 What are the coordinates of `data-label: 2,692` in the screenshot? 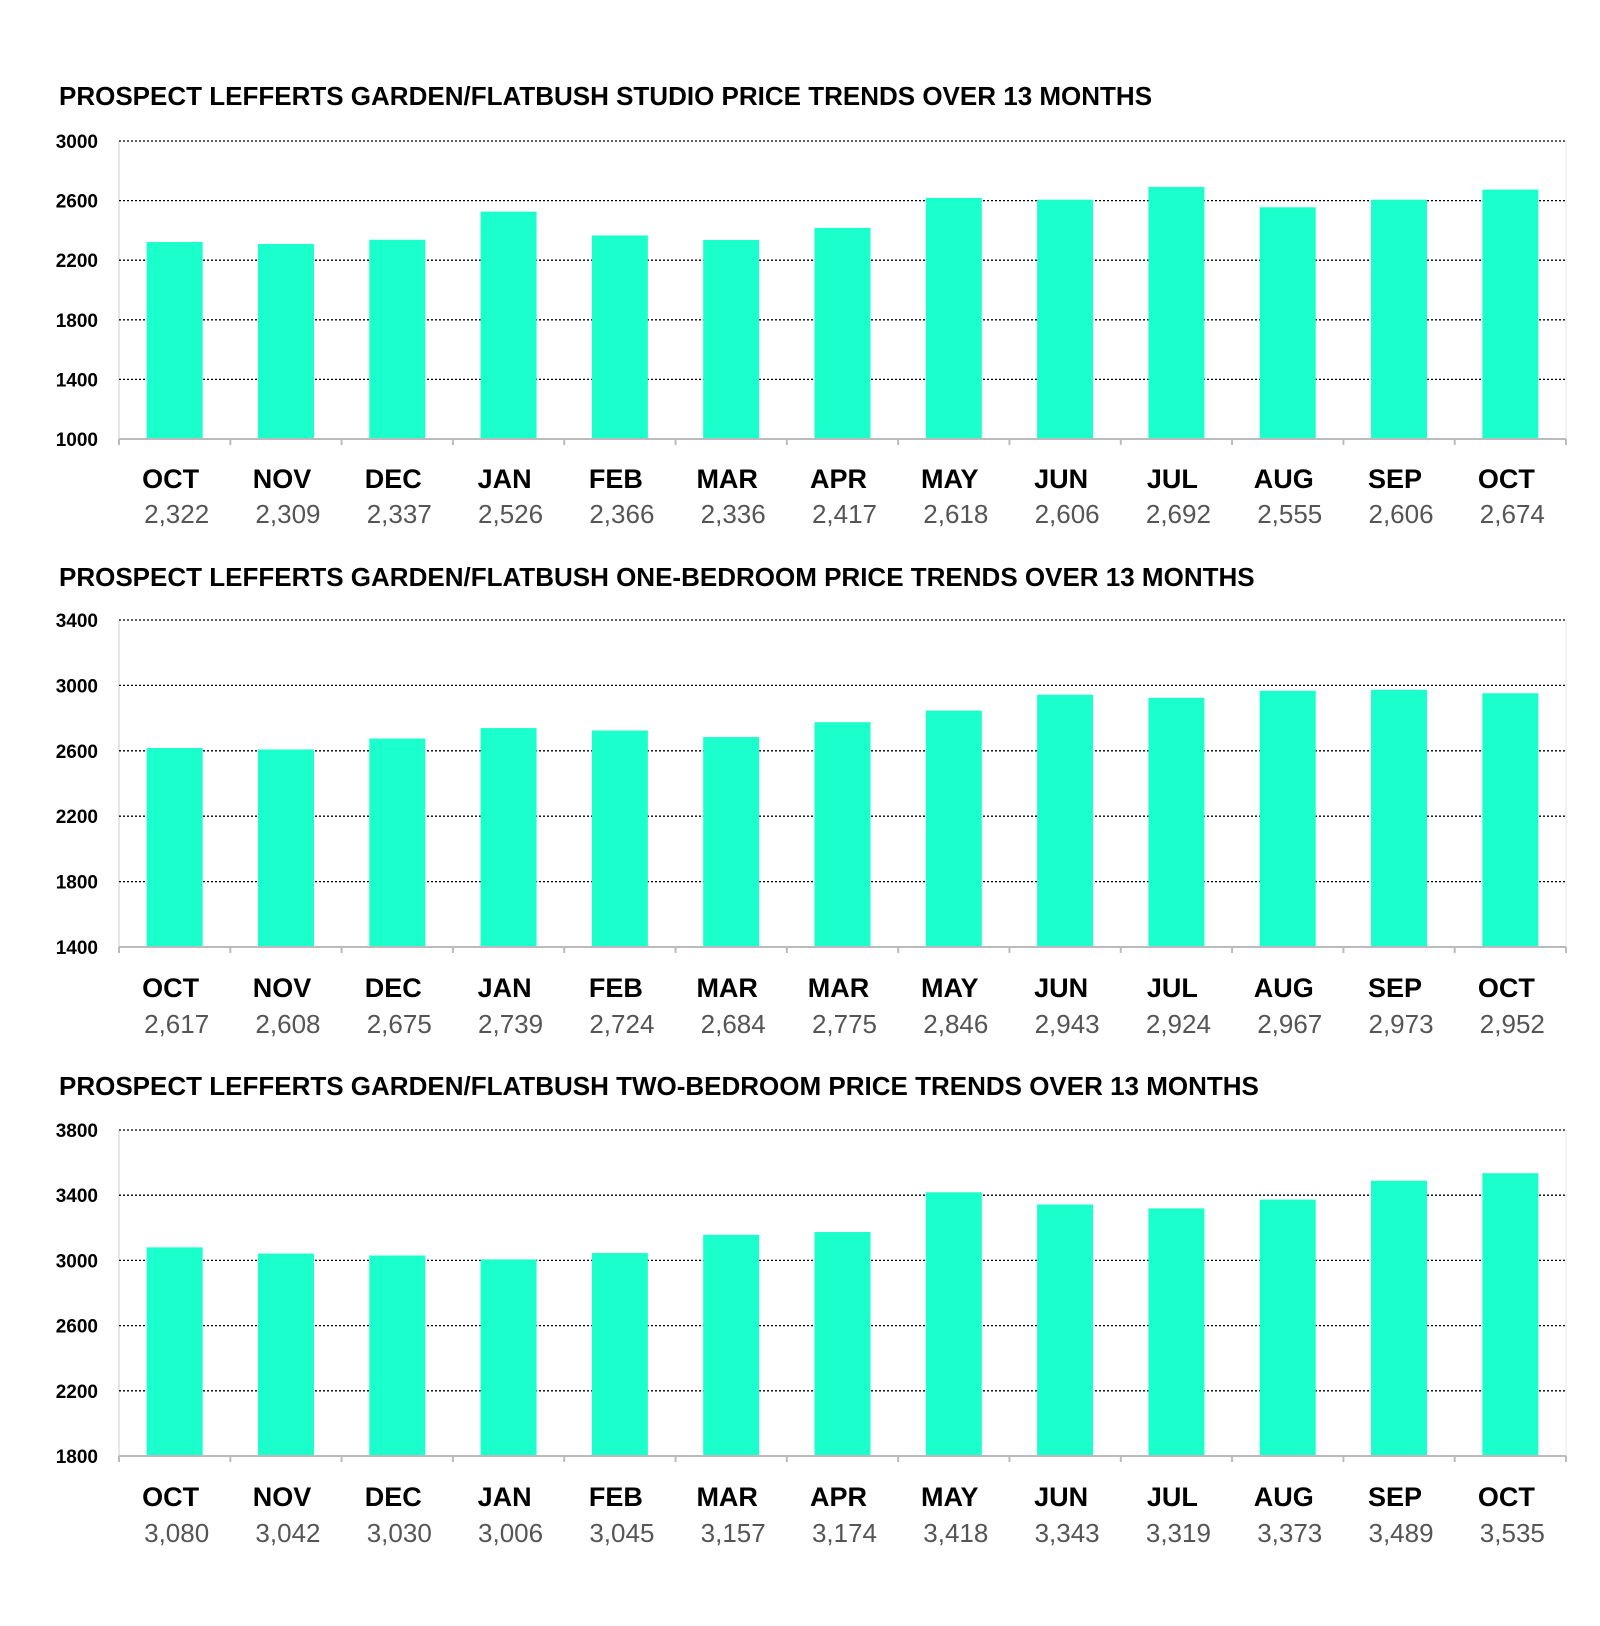 It's located at (1178, 514).